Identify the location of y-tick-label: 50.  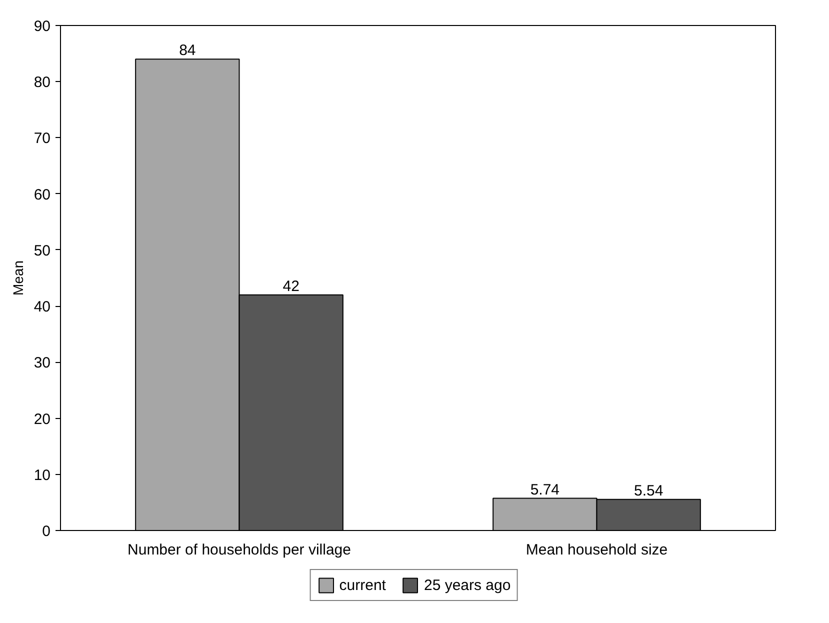
(42, 251).